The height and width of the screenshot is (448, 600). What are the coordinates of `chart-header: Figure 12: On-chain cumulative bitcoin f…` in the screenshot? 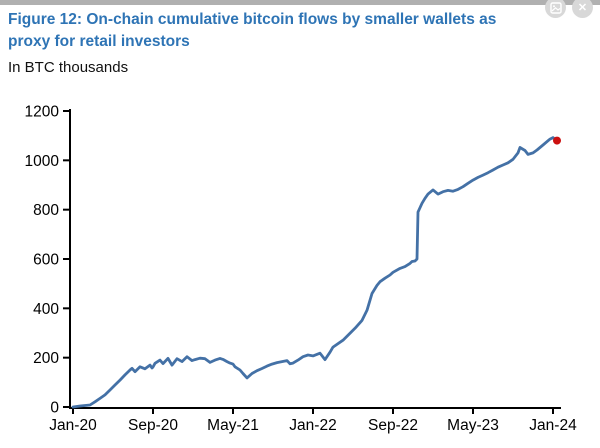 It's located at (288, 43).